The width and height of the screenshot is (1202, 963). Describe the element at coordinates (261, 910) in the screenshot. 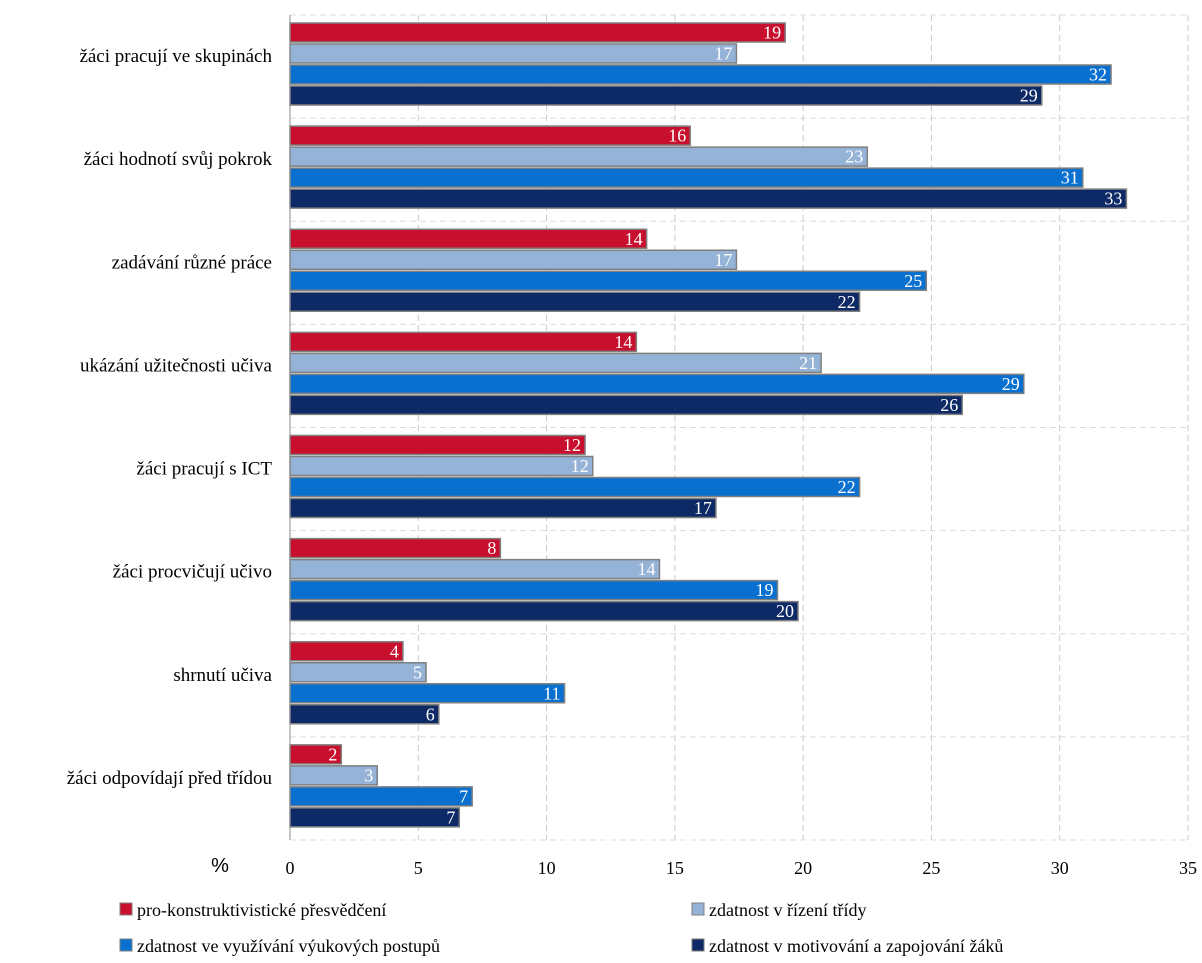

I see `legend-label: pro-konstruktivistické přesvědčení` at that location.